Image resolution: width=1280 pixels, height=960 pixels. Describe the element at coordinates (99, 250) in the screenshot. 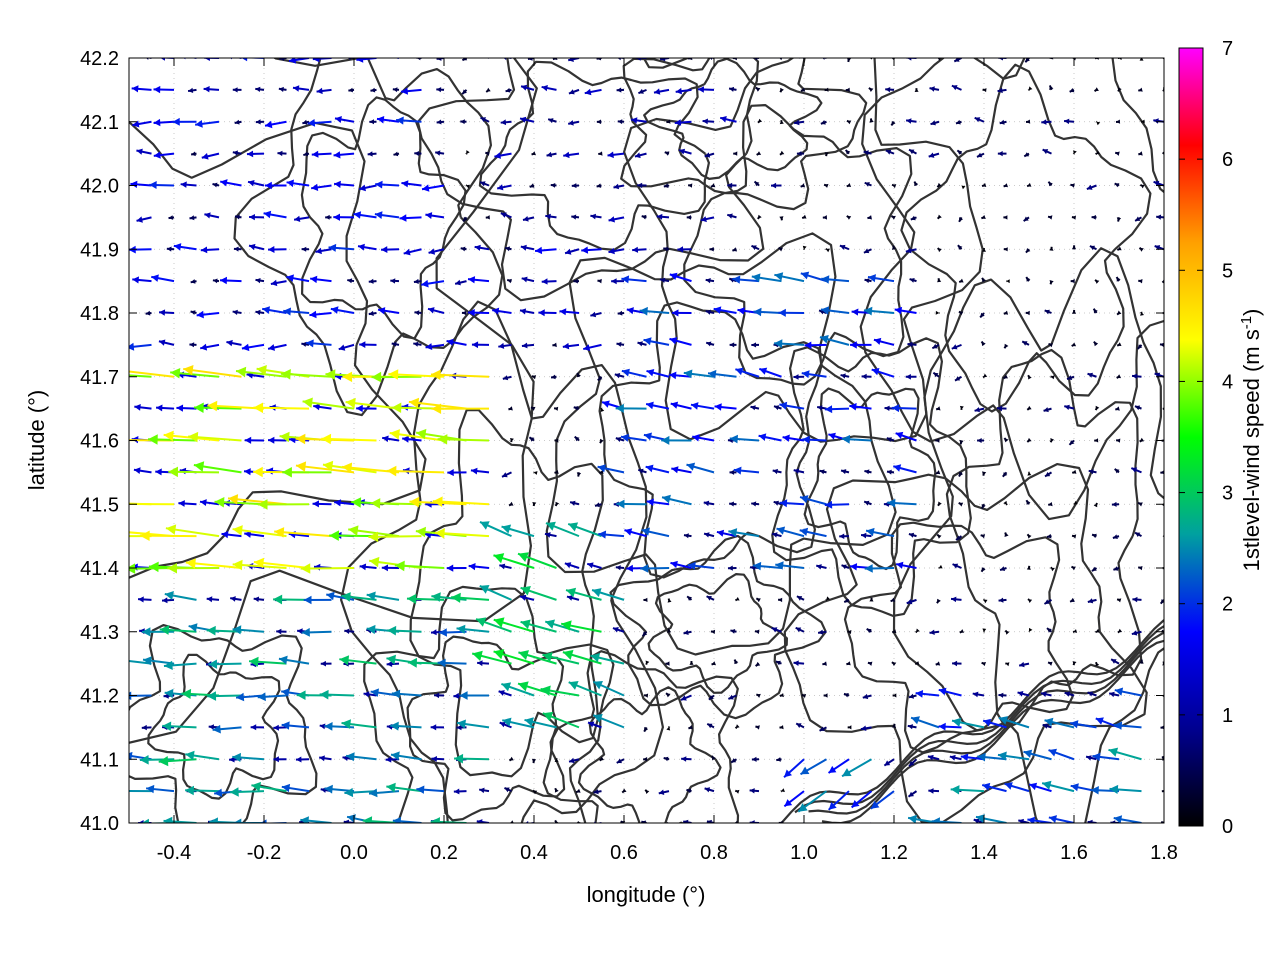

I see `y-tick-label: 41.9` at that location.